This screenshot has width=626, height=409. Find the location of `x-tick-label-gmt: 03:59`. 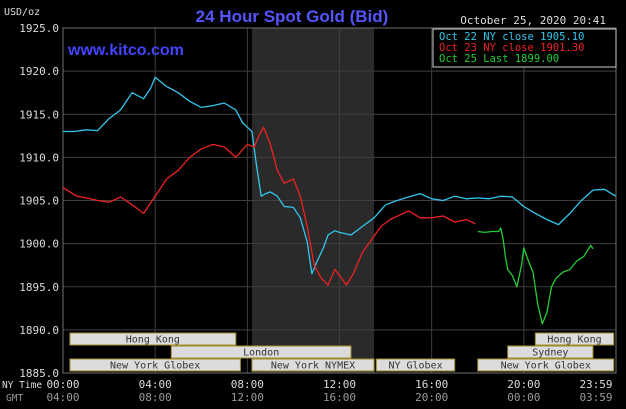

x-tick-label-gmt: 03:59 is located at coordinates (595, 397).